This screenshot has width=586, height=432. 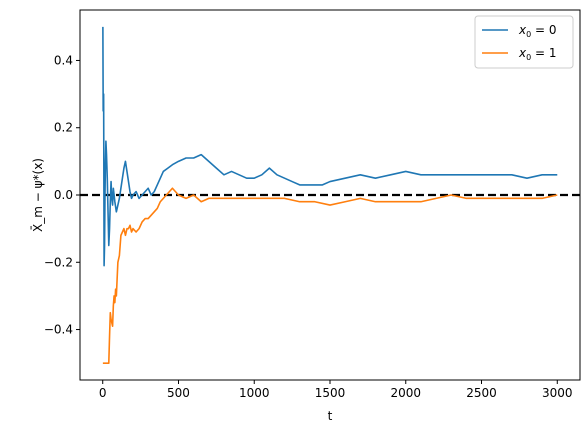 What do you see at coordinates (543, 30) in the screenshot?
I see `legend-label-rest-0: = 0` at bounding box center [543, 30].